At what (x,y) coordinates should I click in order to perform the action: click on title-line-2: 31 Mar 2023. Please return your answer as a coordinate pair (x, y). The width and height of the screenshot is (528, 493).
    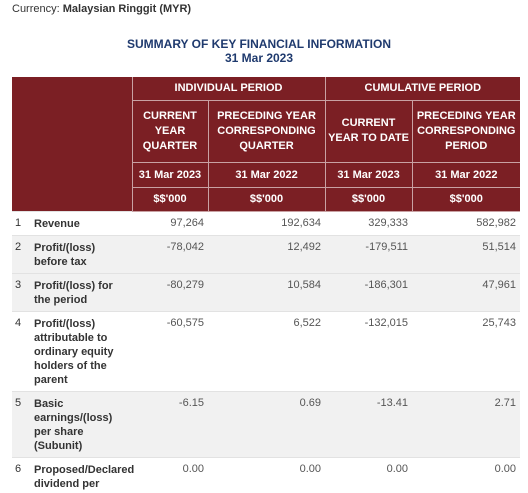
    Looking at the image, I should click on (259, 58).